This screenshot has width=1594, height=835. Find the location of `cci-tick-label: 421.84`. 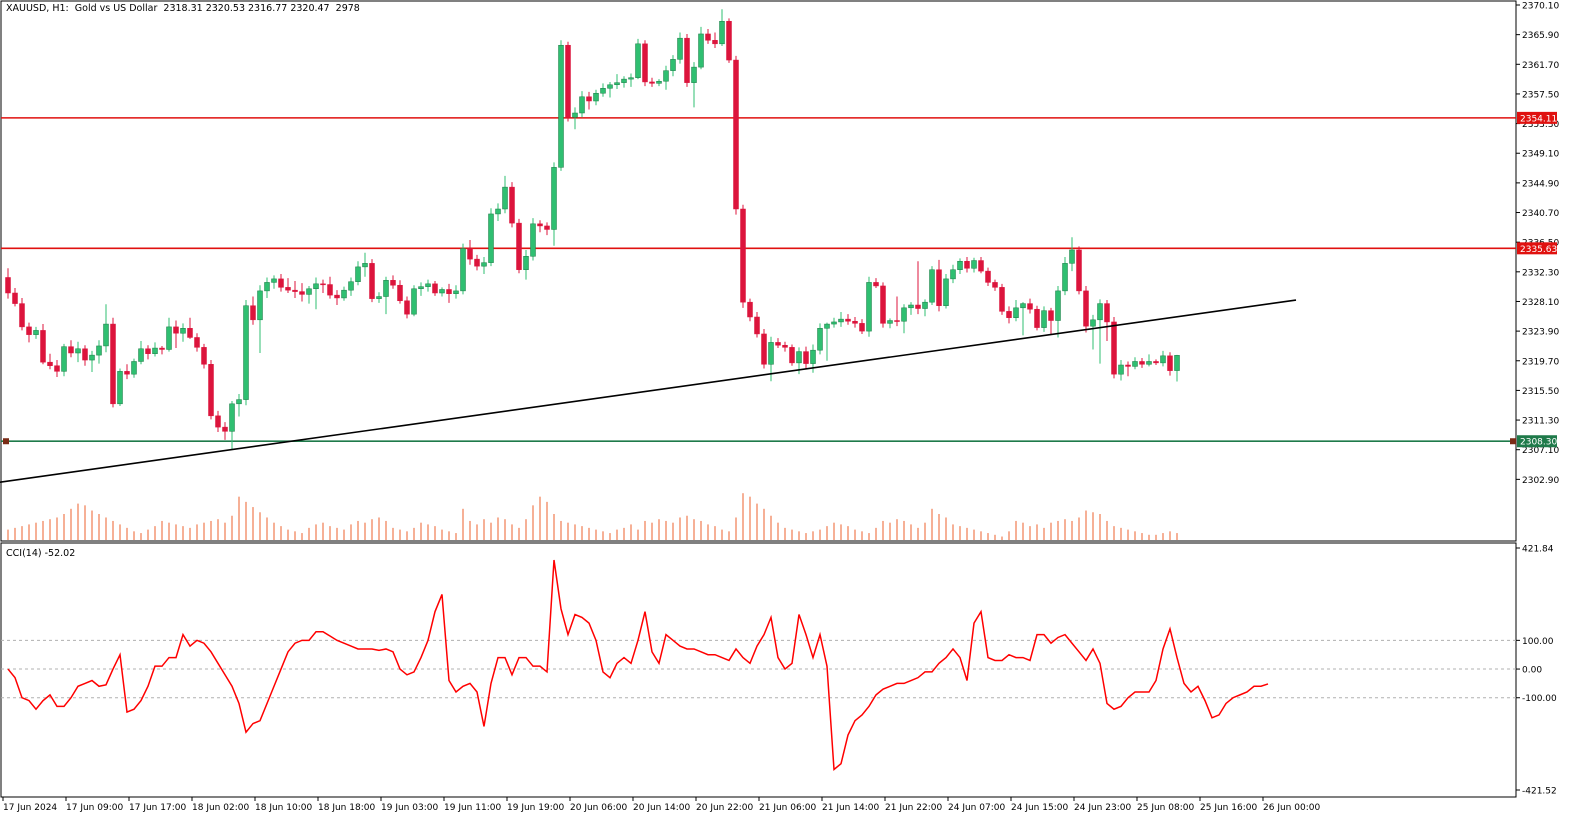

cci-tick-label: 421.84 is located at coordinates (1538, 550).